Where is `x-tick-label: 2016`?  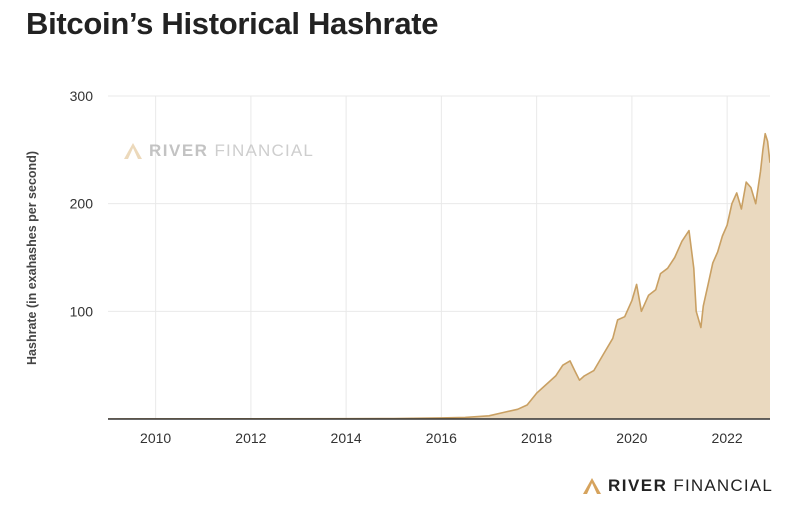
x-tick-label: 2016 is located at coordinates (441, 438).